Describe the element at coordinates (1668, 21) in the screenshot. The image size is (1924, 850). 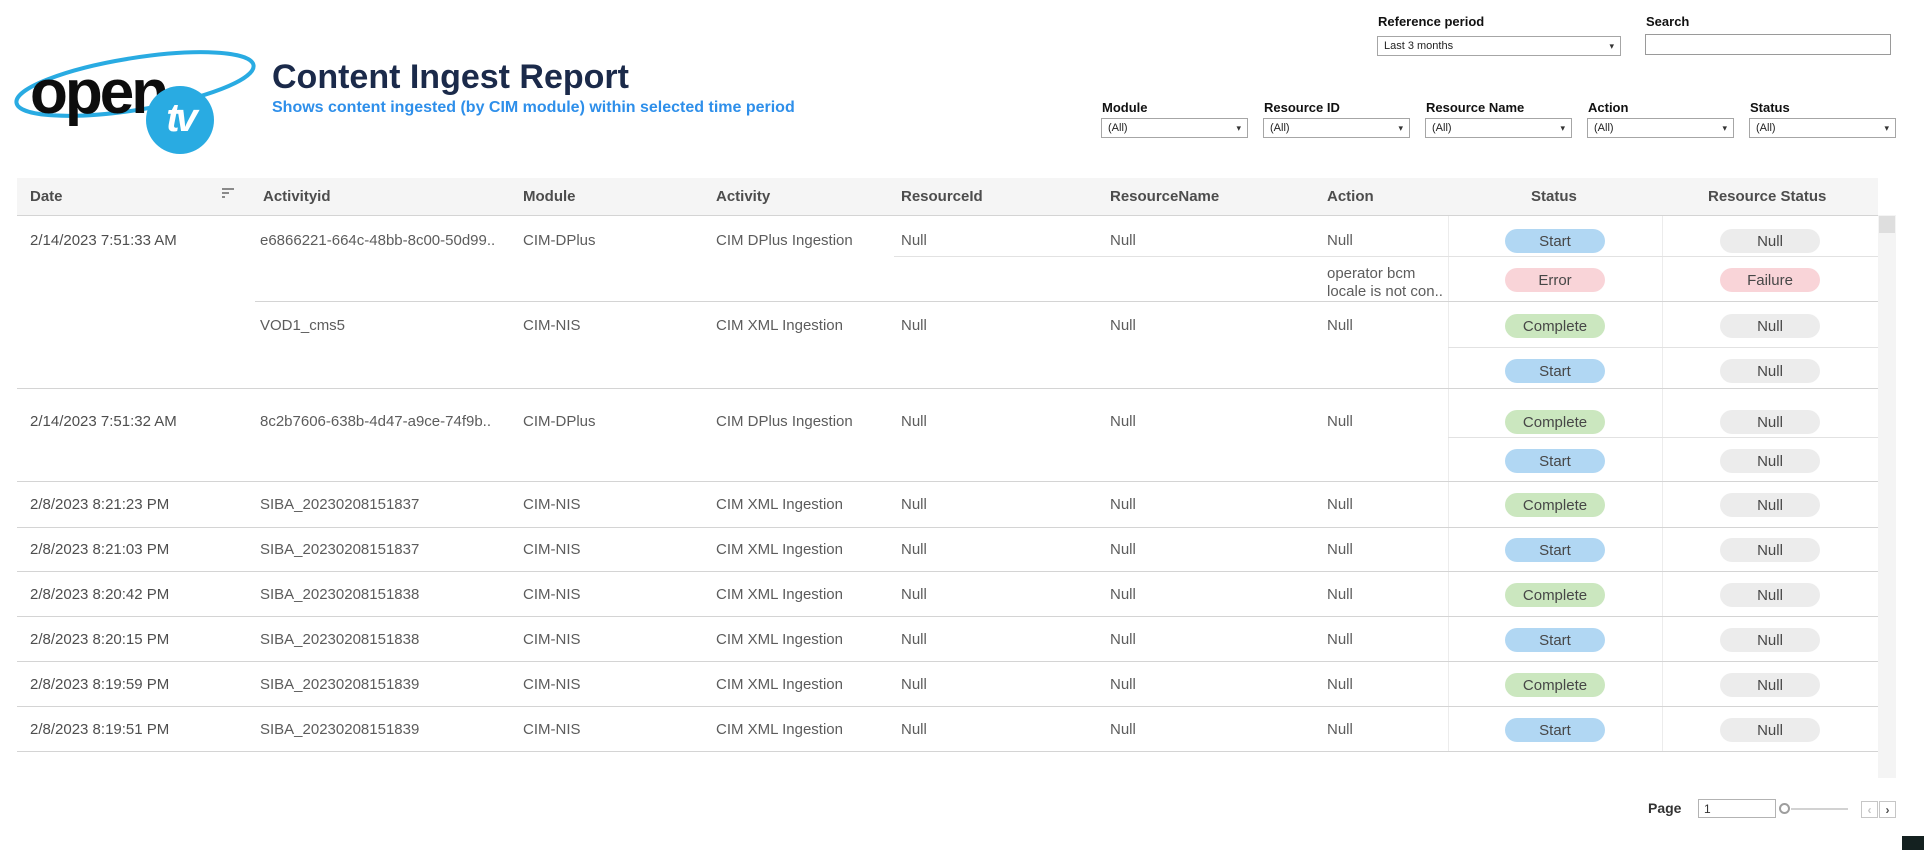
I see `search-label: Search` at that location.